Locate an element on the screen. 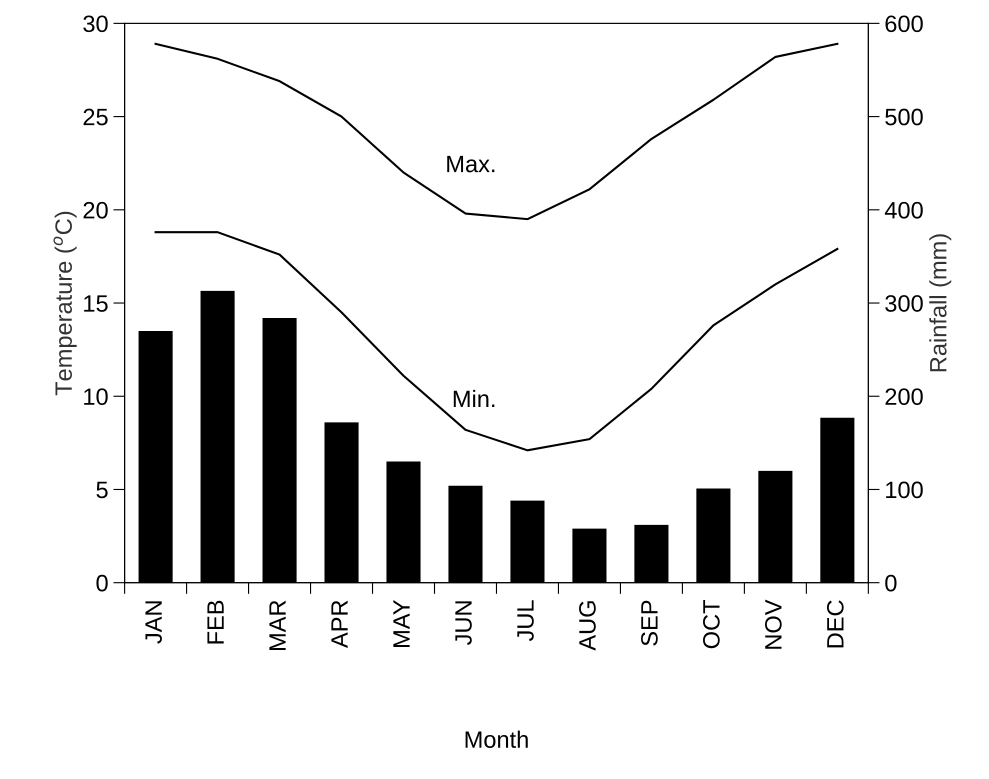  y2-tick-label: 200 is located at coordinates (904, 397).